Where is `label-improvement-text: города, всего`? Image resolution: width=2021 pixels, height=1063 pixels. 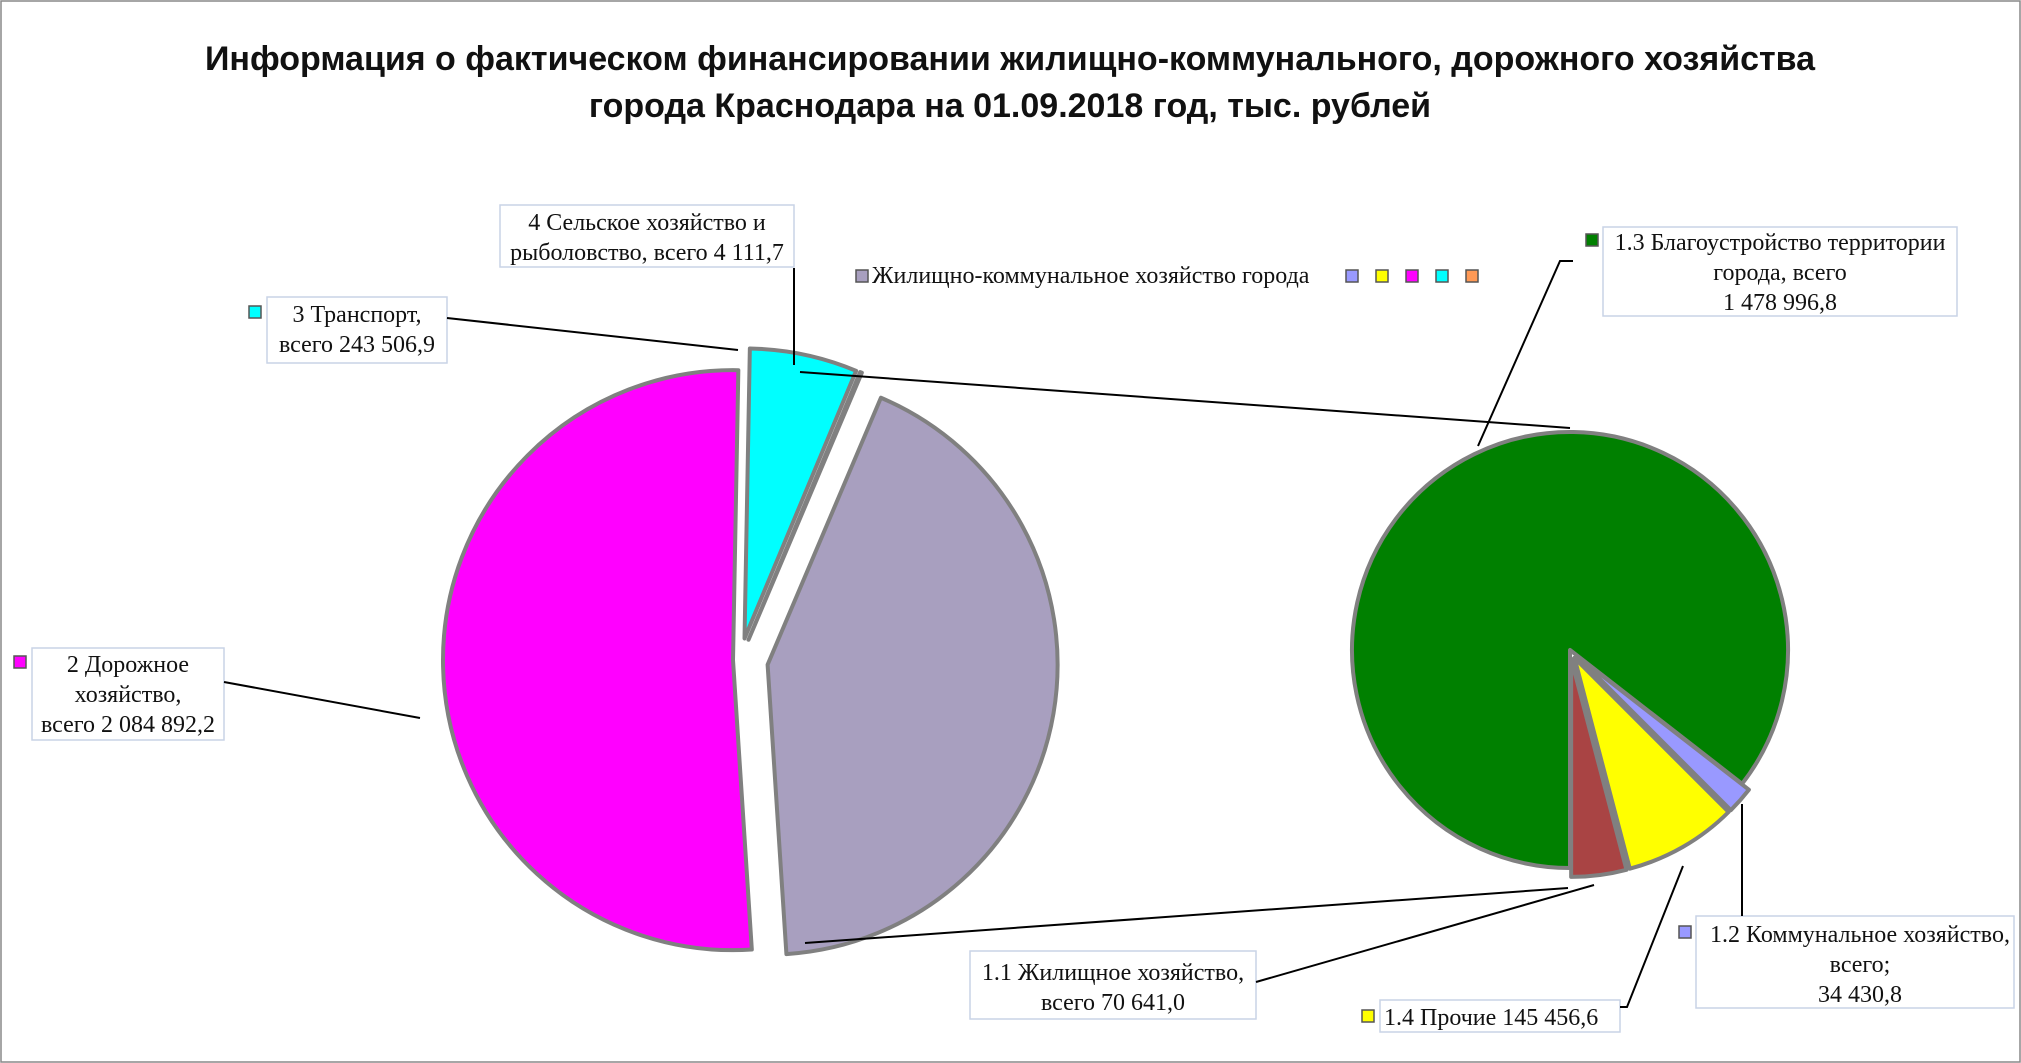 label-improvement-text: города, всего is located at coordinates (1779, 273).